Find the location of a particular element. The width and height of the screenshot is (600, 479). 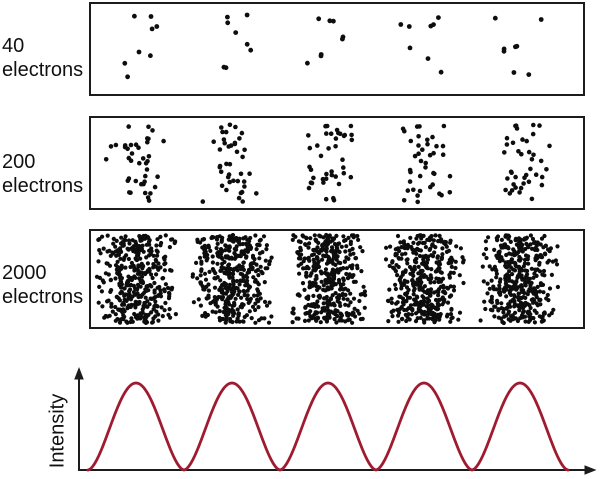

y-axis-label: Intensity is located at coordinates (57, 431).